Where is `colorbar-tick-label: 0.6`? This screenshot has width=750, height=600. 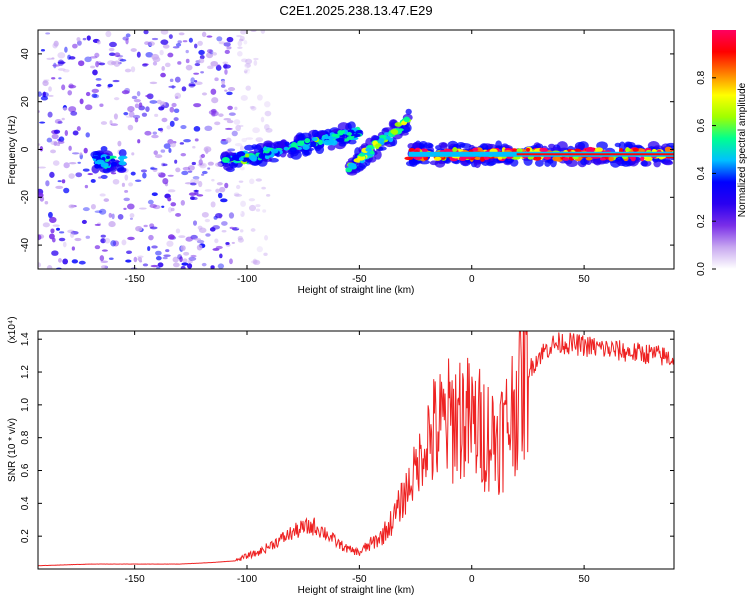 colorbar-tick-label: 0.6 is located at coordinates (701, 125).